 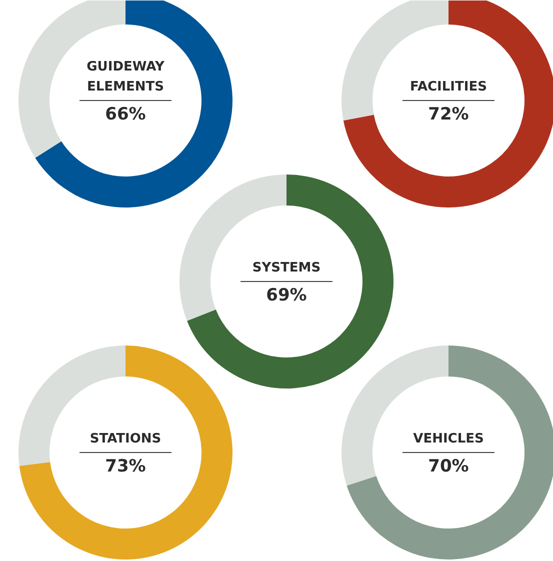 What do you see at coordinates (286, 268) in the screenshot?
I see `slice-label: SYSTEMS` at bounding box center [286, 268].